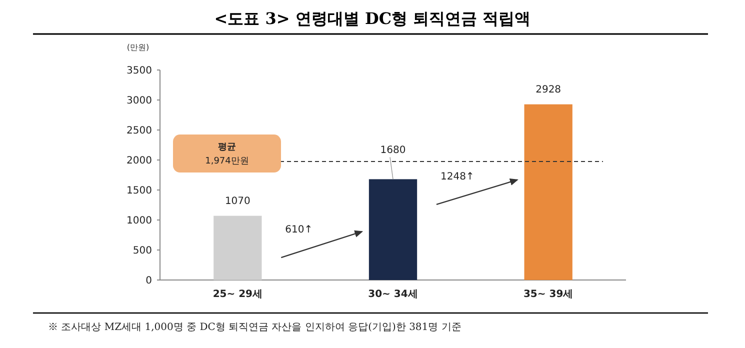  Describe the element at coordinates (393, 150) in the screenshot. I see `data-label: 1680` at that location.